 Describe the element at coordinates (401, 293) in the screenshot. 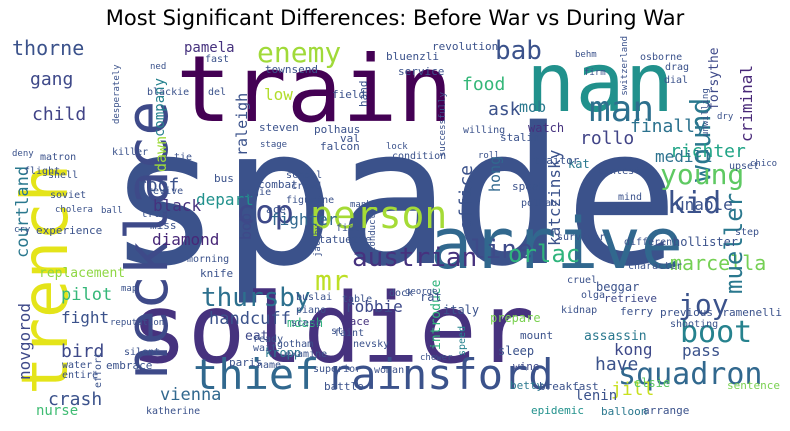

I see `cloud-word: dock` at that location.